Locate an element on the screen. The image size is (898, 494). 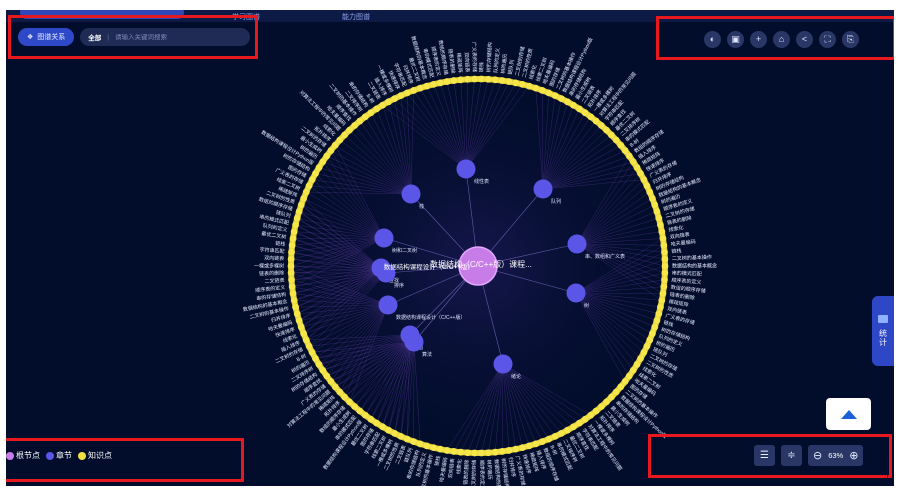
refresh-icon: ◐ is located at coordinates (712, 39).